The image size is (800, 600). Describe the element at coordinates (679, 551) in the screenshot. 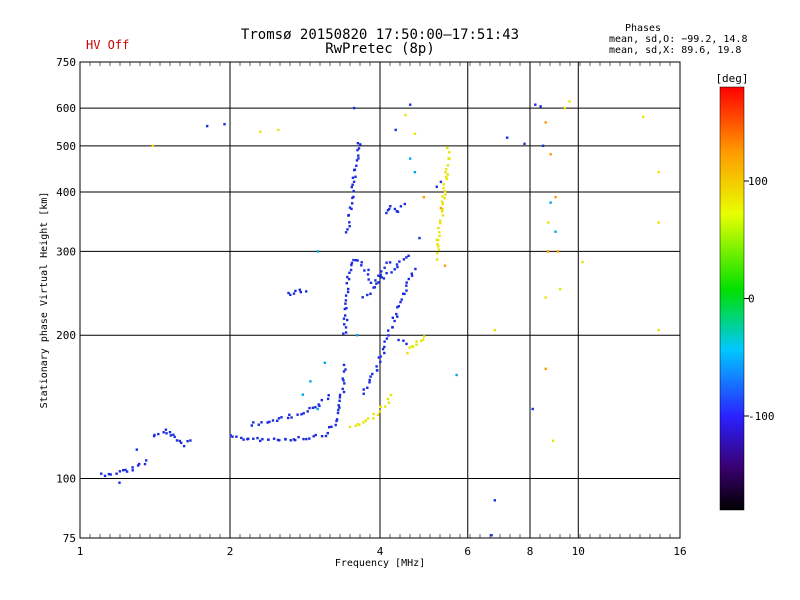

I see `x-tick-label: 16` at that location.